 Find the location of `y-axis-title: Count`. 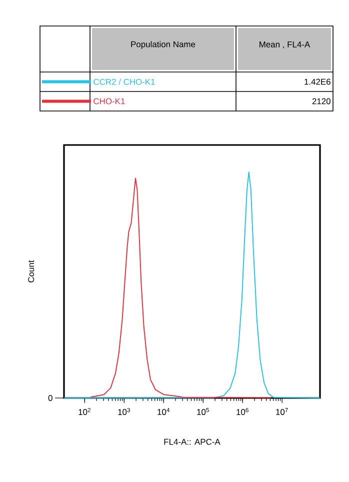

y-axis-title: Count is located at coordinates (31, 271).